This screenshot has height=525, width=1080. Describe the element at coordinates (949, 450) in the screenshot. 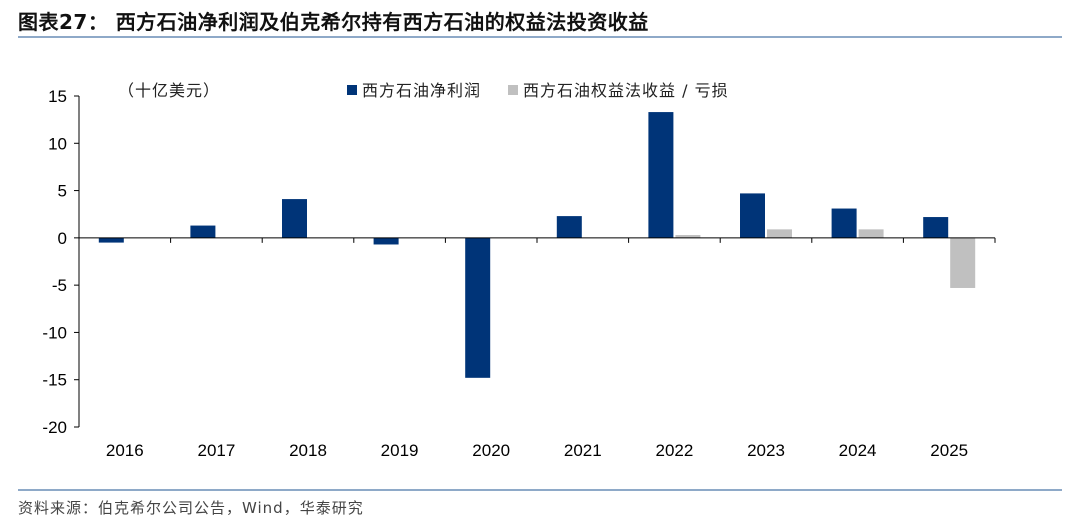

I see `x-tick-label: 2025` at that location.